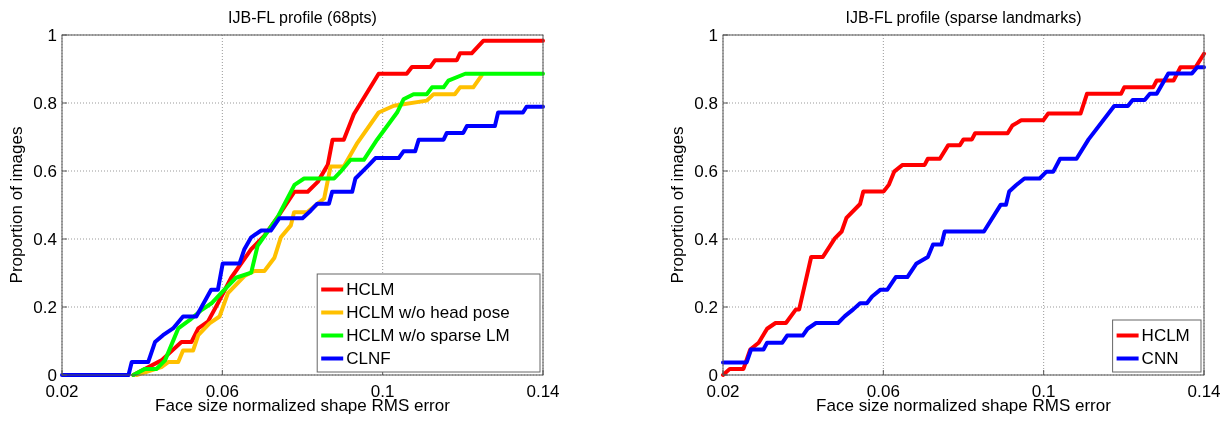 The image size is (1230, 423). What do you see at coordinates (368, 359) in the screenshot?
I see `legend-label: CLNF` at bounding box center [368, 359].